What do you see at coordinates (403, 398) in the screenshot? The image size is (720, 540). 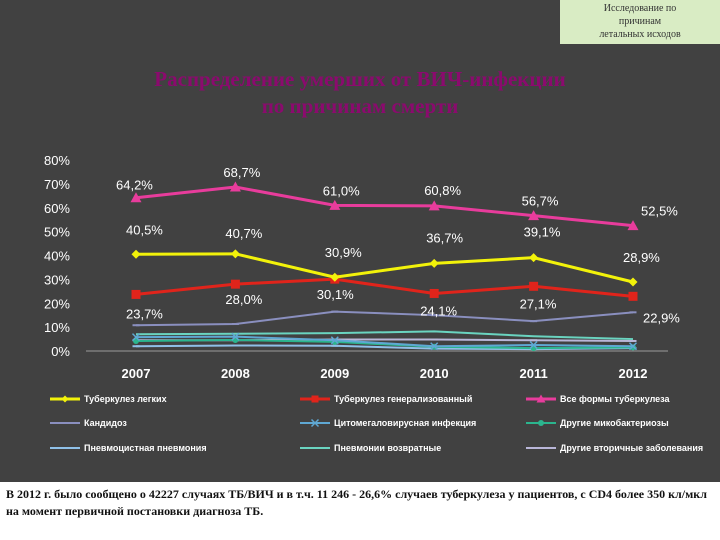 I see `legend-label: Туберкулез генерализованный` at bounding box center [403, 398].